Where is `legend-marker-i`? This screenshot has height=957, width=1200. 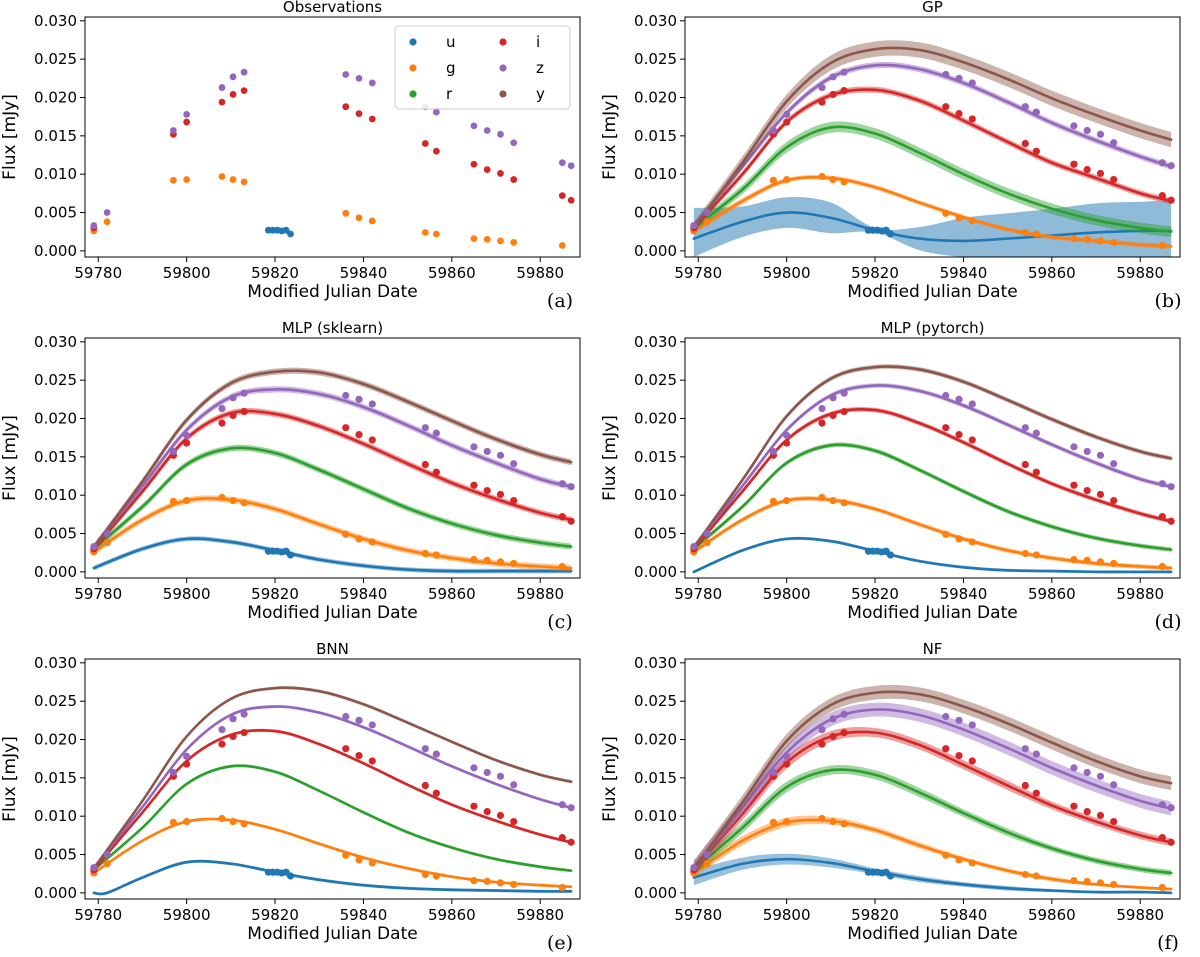
legend-marker-i is located at coordinates (503, 42).